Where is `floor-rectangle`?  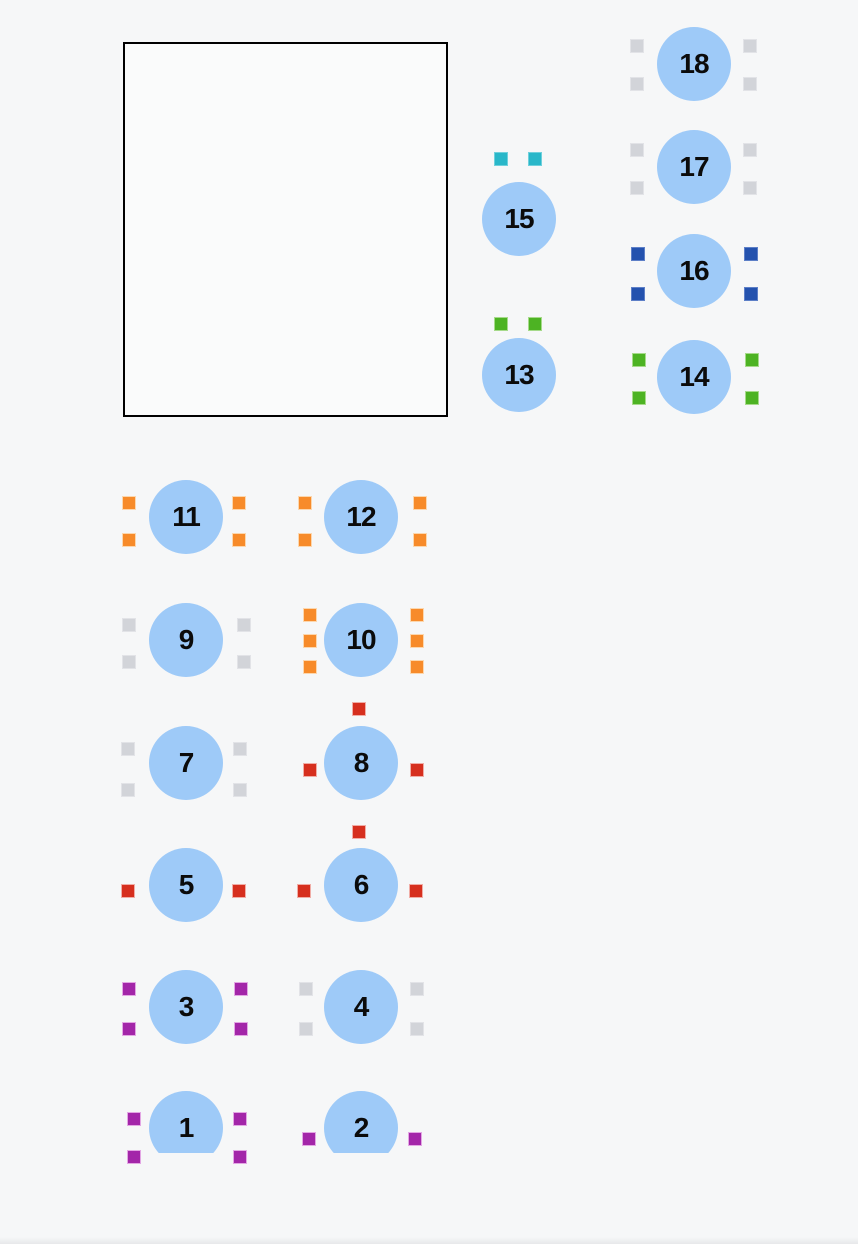
floor-rectangle is located at coordinates (285, 229).